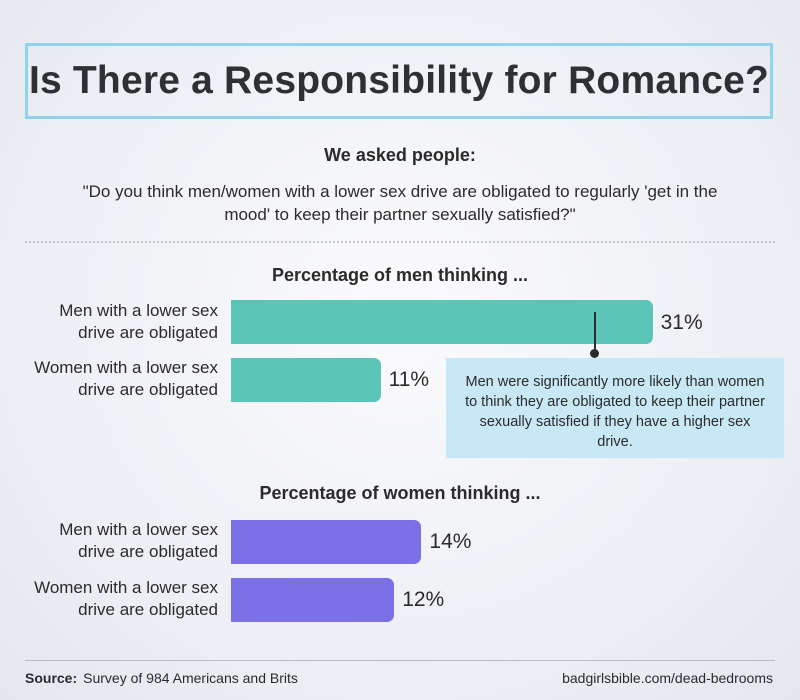 The image size is (800, 700). Describe the element at coordinates (313, 600) in the screenshot. I see `women-bar-women-obligated` at that location.